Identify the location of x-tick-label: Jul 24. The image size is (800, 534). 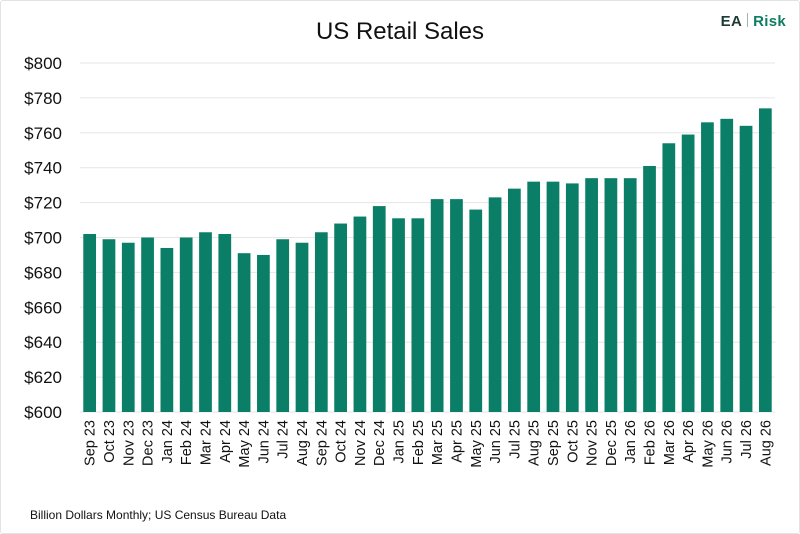
(284, 439).